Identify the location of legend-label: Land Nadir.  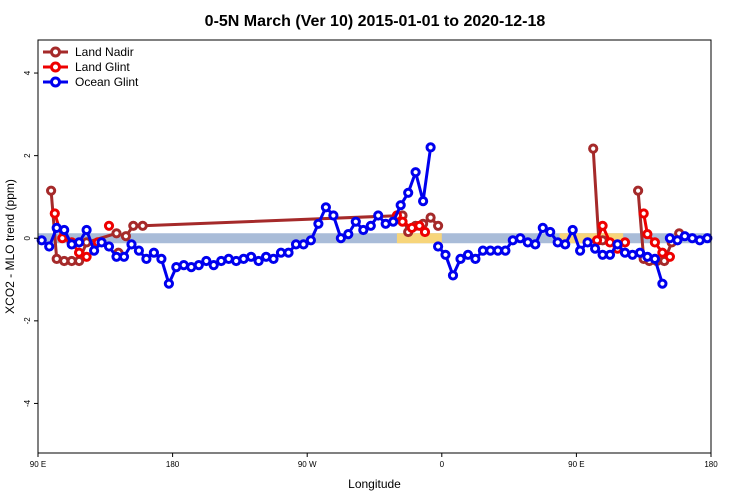
(104, 52).